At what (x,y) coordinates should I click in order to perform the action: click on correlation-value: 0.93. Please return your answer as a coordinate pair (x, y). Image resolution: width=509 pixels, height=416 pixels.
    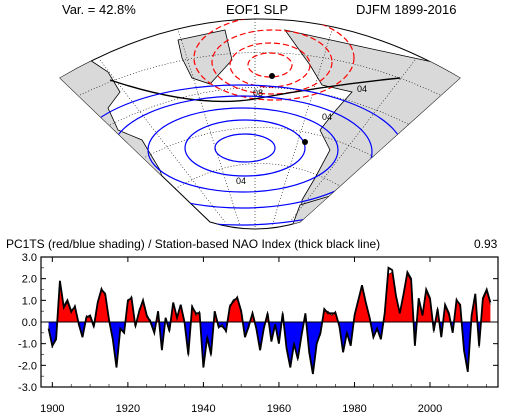
    Looking at the image, I should click on (486, 244).